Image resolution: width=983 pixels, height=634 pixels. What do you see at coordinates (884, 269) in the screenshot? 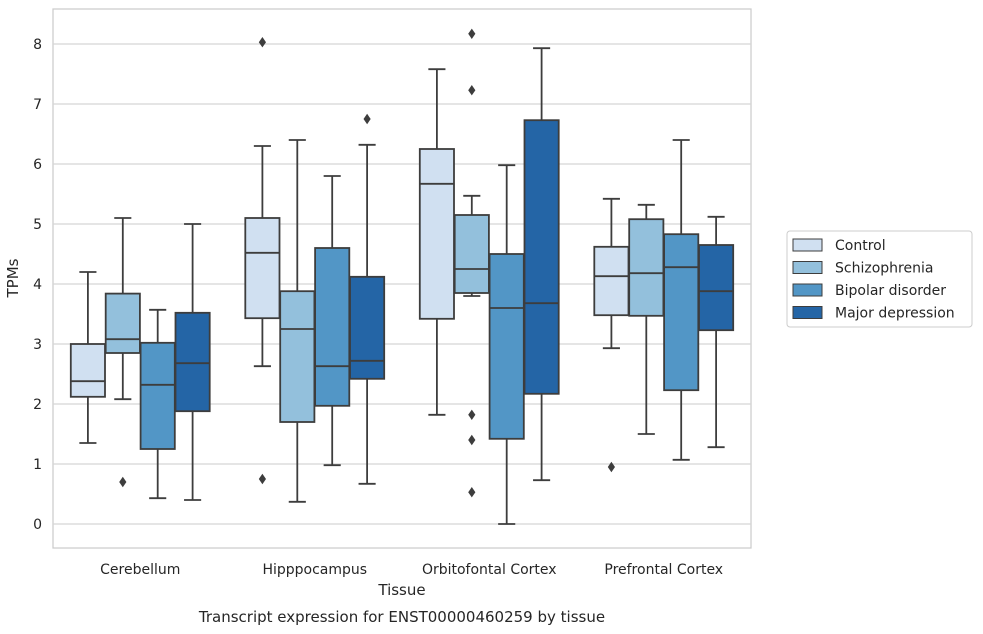
I see `legend-label: Schizophrenia` at bounding box center [884, 269].